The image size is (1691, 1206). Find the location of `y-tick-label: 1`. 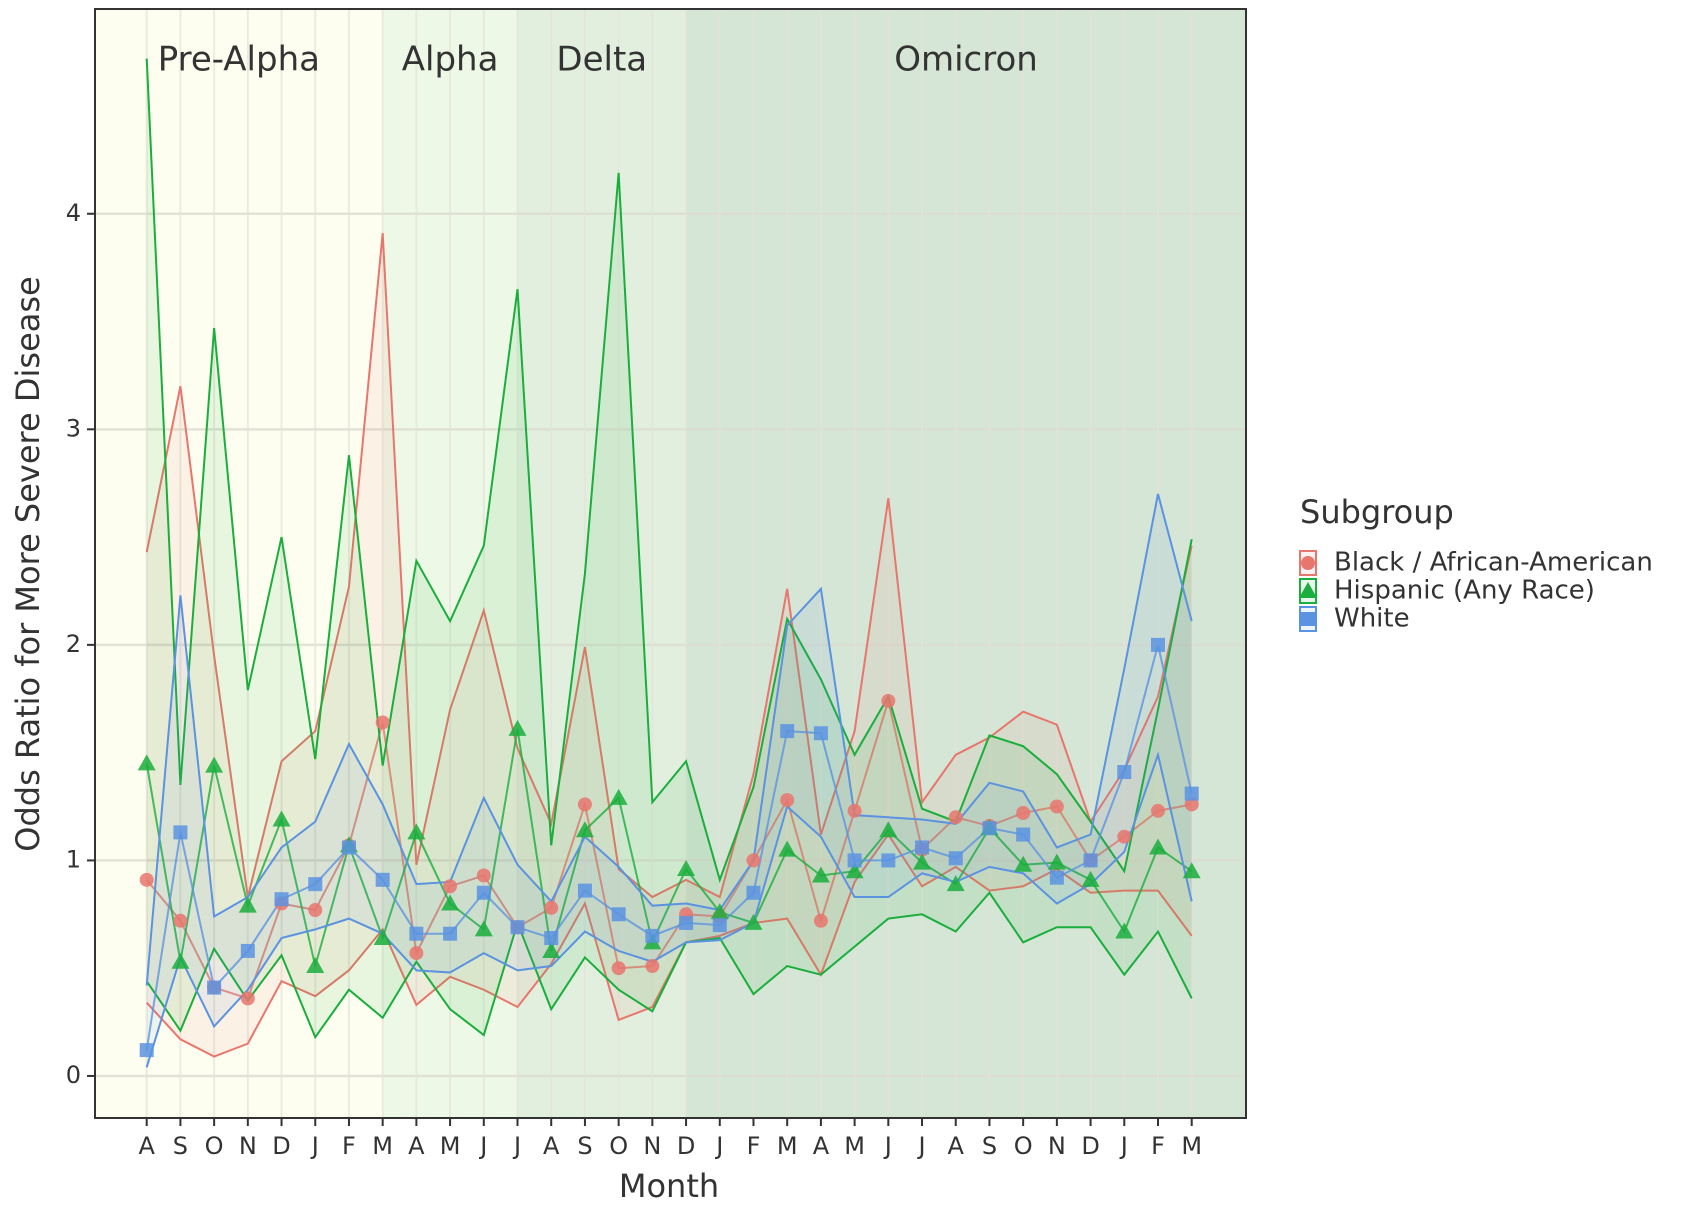

y-tick-label: 1 is located at coordinates (73, 859).